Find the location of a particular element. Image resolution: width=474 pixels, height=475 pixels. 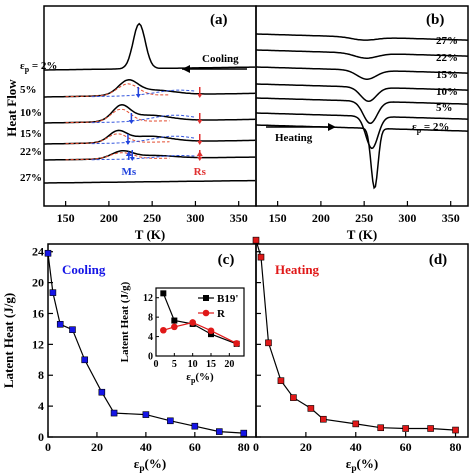

panel-c-xlabel: εp(%) is located at coordinates (150, 465).